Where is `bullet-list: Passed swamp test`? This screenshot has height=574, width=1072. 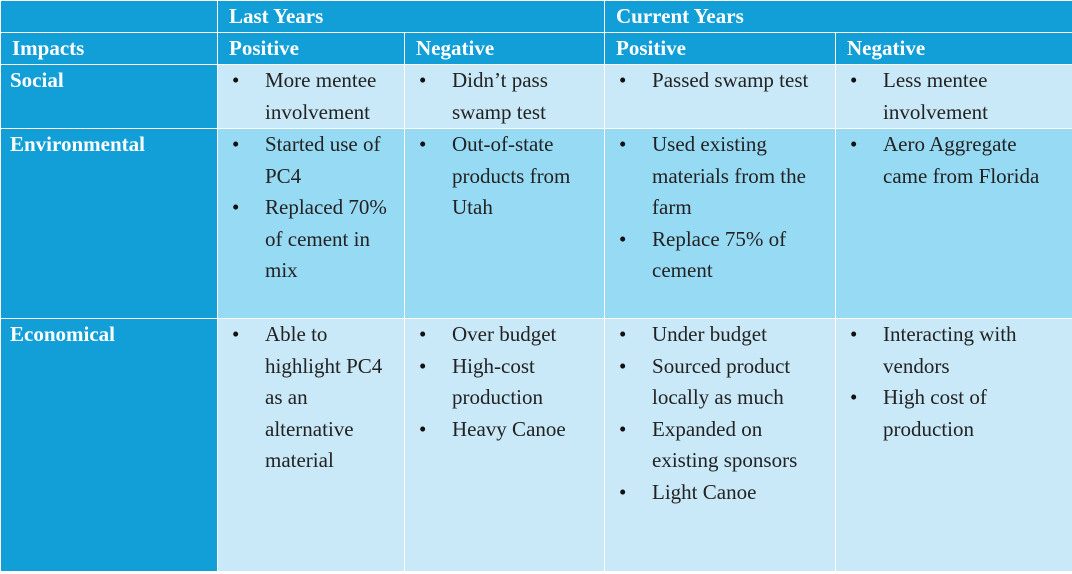
bullet-list: Passed swamp test is located at coordinates (720, 81).